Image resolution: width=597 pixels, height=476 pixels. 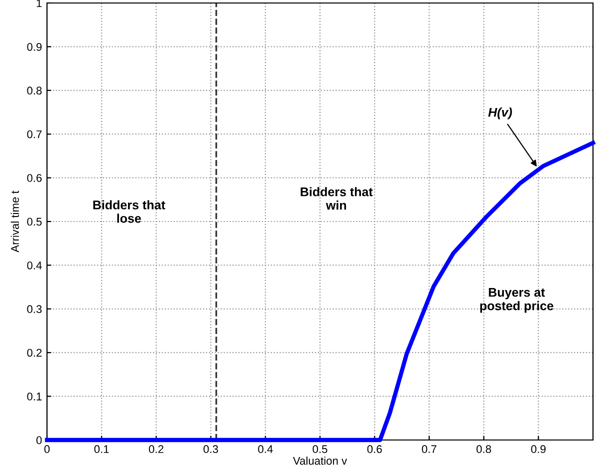 What do you see at coordinates (484, 449) in the screenshot?
I see `x-tick-label: 0.8` at bounding box center [484, 449].